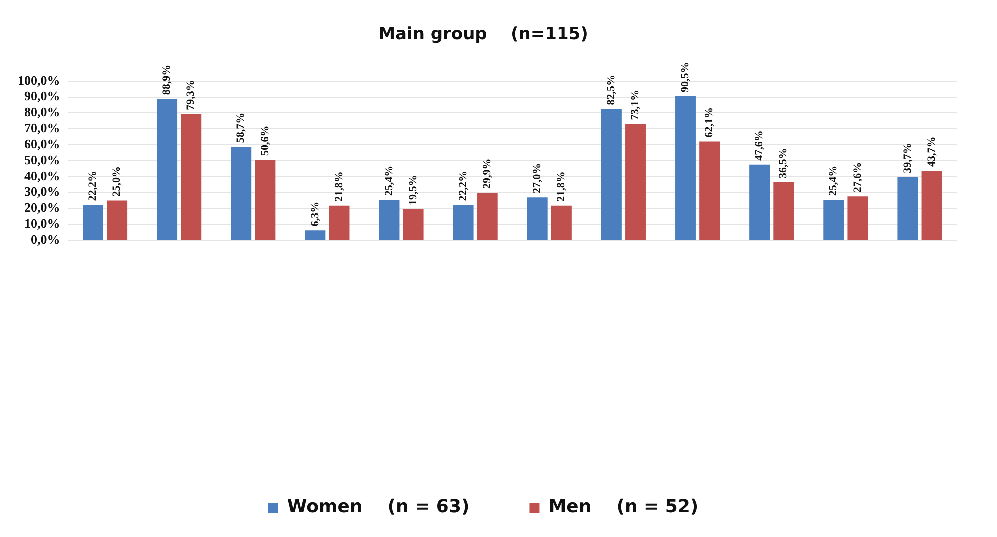 The image size is (997, 537). Describe the element at coordinates (42, 176) in the screenshot. I see `y-tick-label: 40,0%` at that location.